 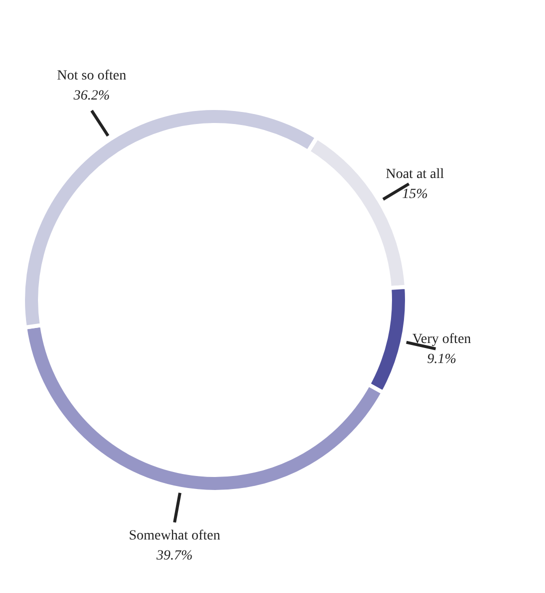 I want to click on slice-label: Noat at all, so click(x=415, y=174).